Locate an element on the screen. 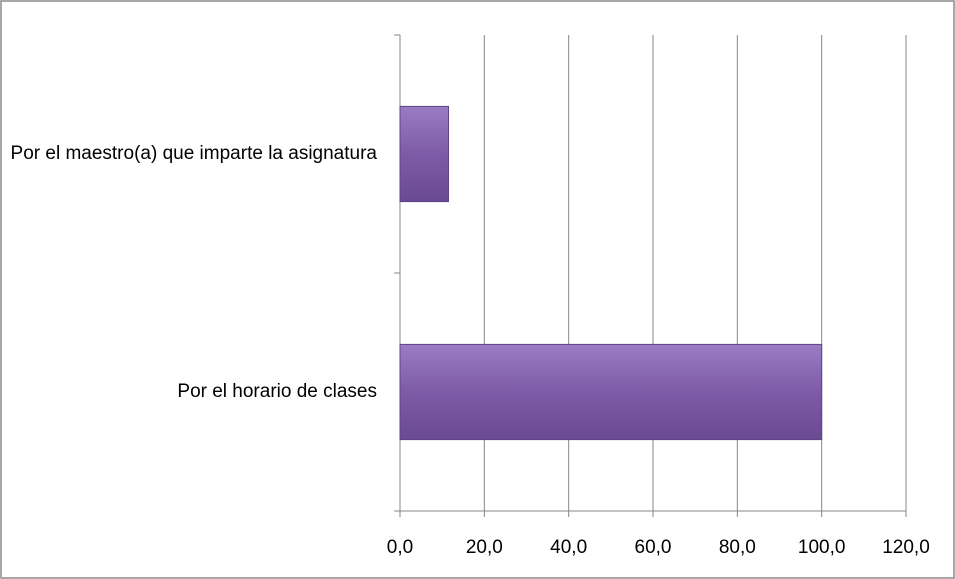  x-tick-label: 60,0 is located at coordinates (653, 547).